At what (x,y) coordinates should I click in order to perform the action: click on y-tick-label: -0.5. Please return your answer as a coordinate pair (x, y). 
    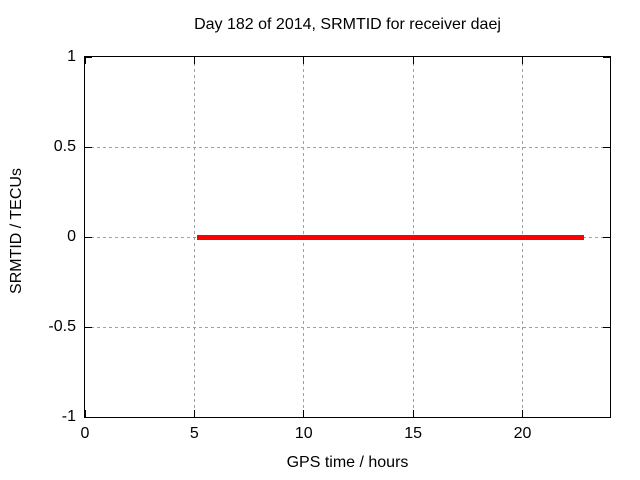
    Looking at the image, I should click on (62, 326).